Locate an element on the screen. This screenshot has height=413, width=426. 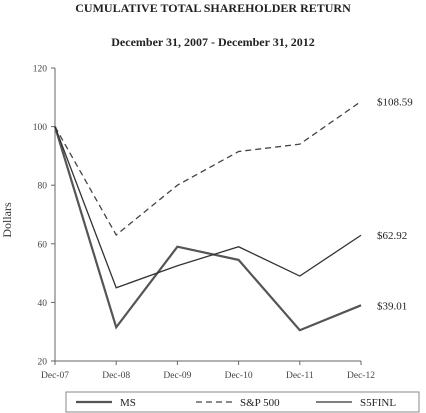
legend-box is located at coordinates (242, 402).